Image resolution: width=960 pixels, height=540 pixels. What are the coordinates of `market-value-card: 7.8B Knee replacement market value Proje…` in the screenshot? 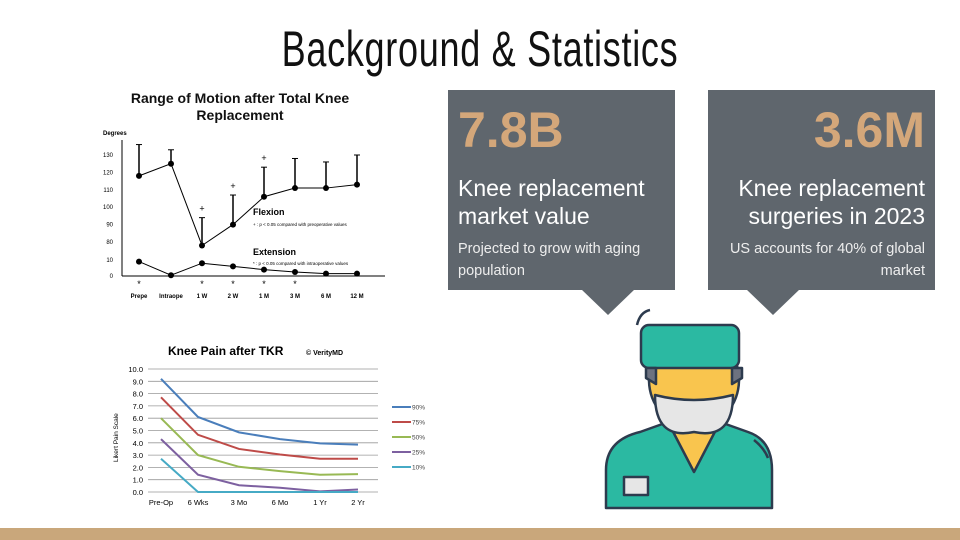 It's located at (561, 190).